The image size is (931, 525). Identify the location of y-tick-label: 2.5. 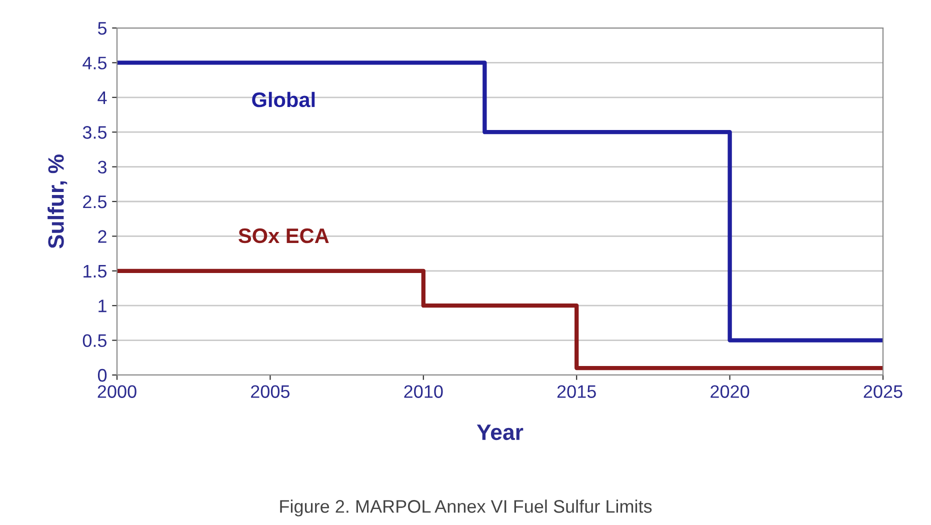
(95, 201).